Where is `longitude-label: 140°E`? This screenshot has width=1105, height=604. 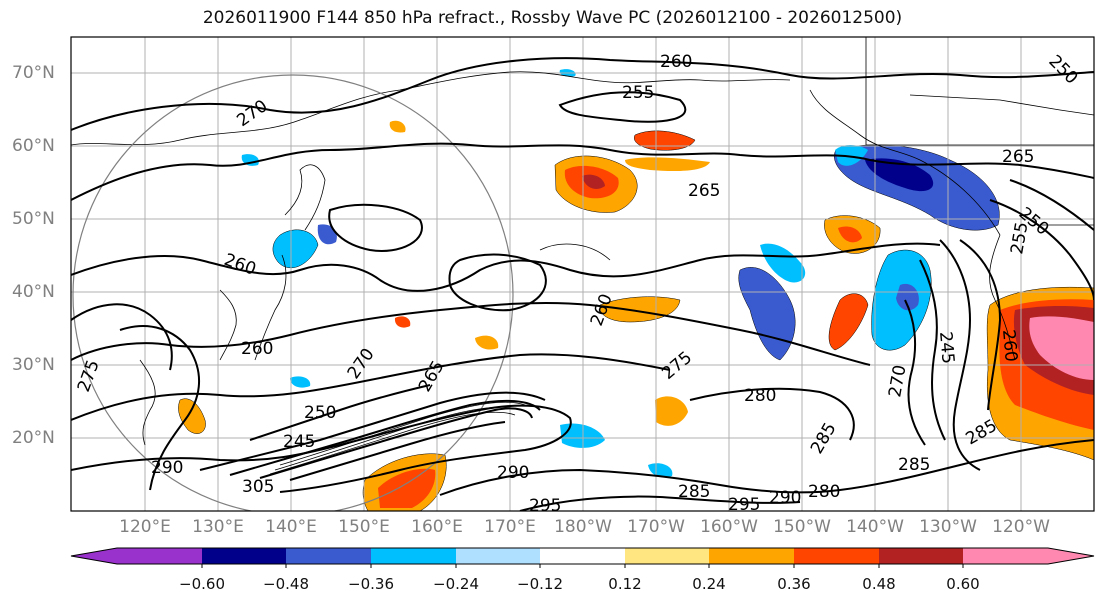
longitude-label: 140°E is located at coordinates (291, 527).